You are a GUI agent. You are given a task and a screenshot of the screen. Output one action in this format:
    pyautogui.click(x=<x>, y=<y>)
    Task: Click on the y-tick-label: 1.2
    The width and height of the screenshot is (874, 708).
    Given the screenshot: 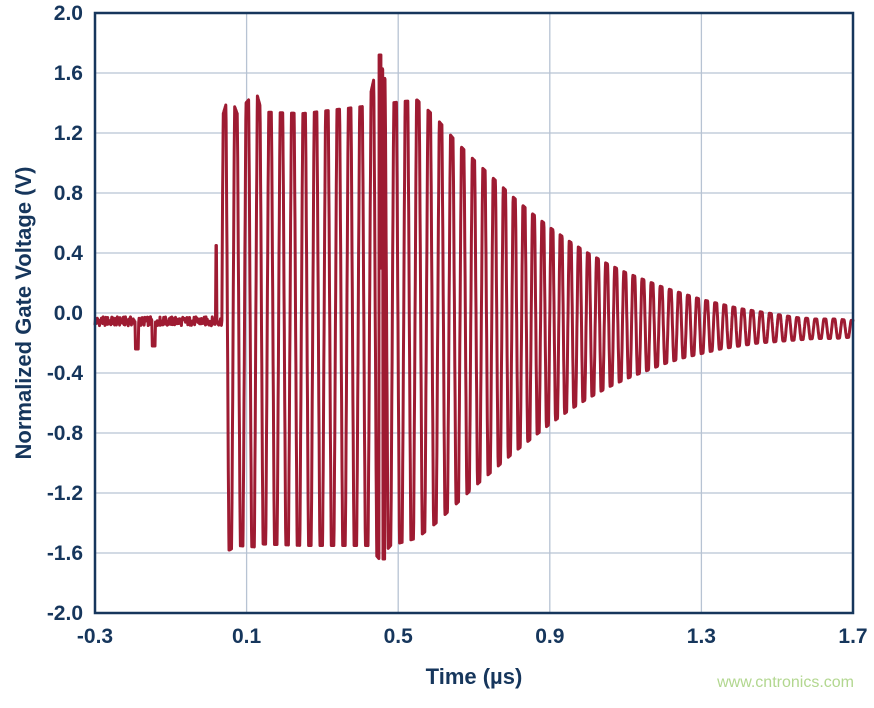 What is the action you would take?
    pyautogui.click(x=68, y=133)
    